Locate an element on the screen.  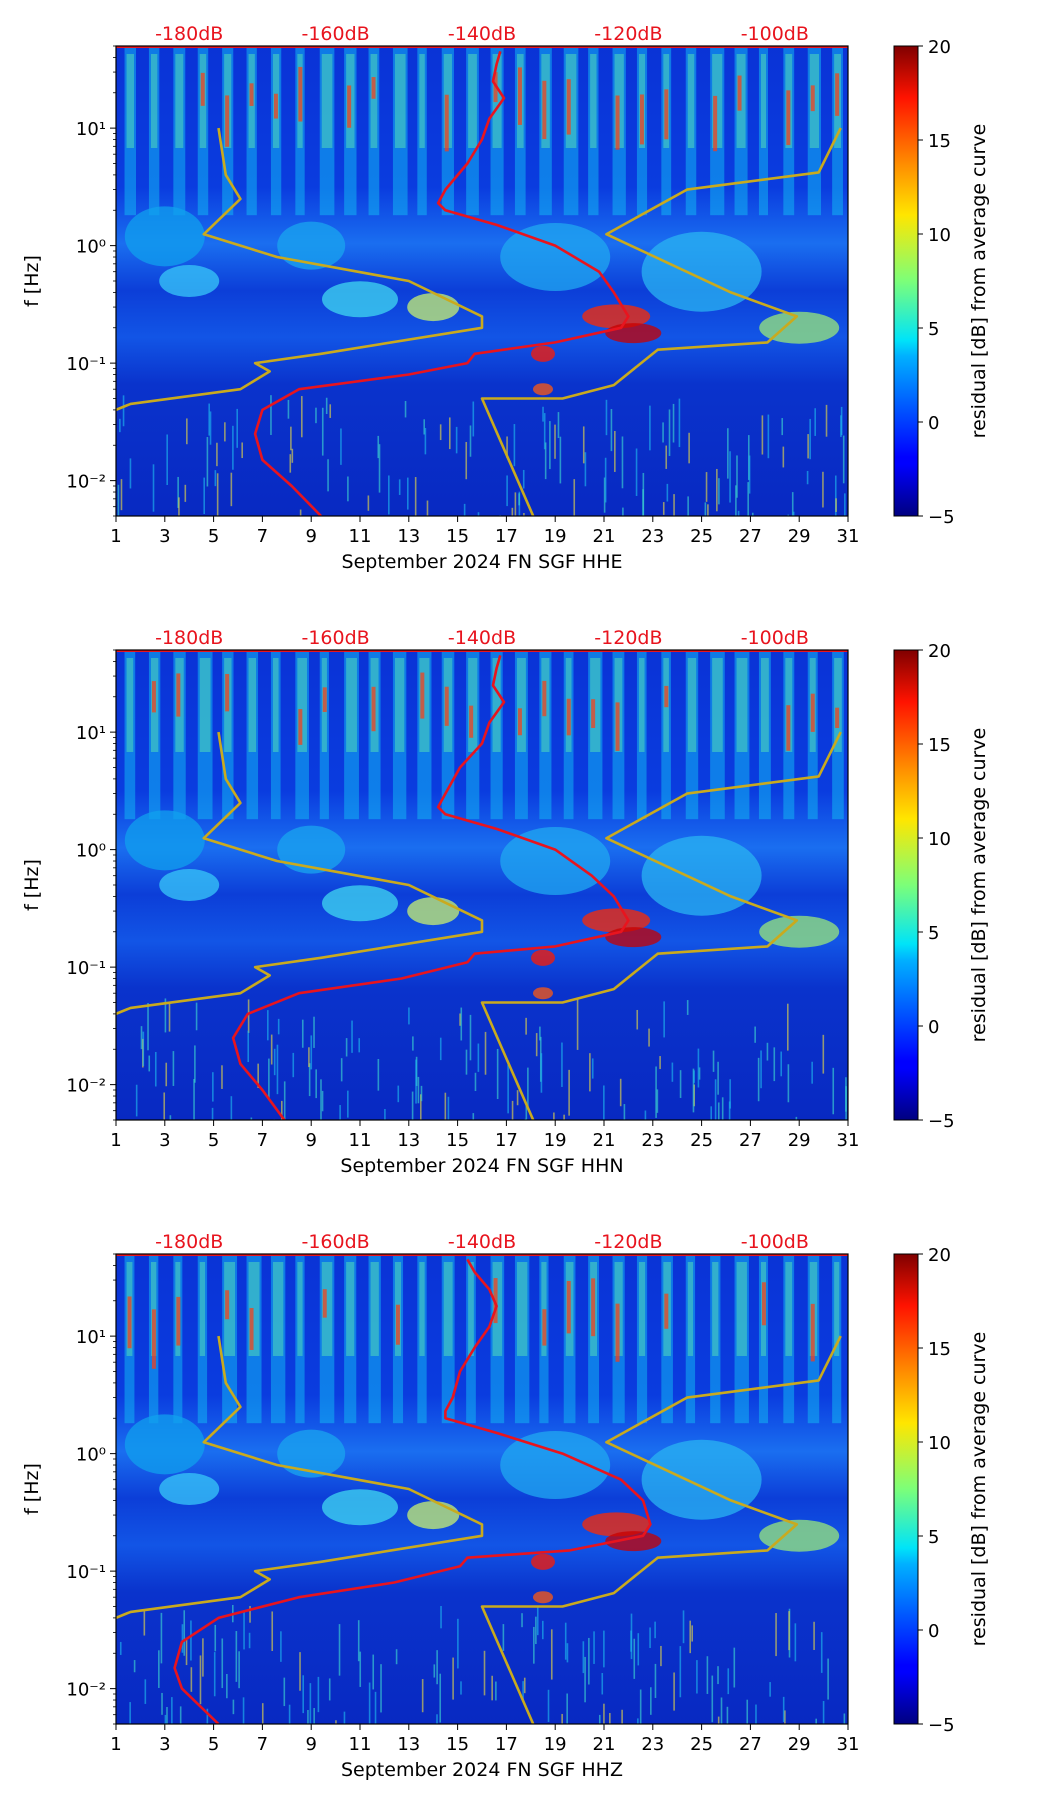
x-tick-label: 3 is located at coordinates (164, 536).